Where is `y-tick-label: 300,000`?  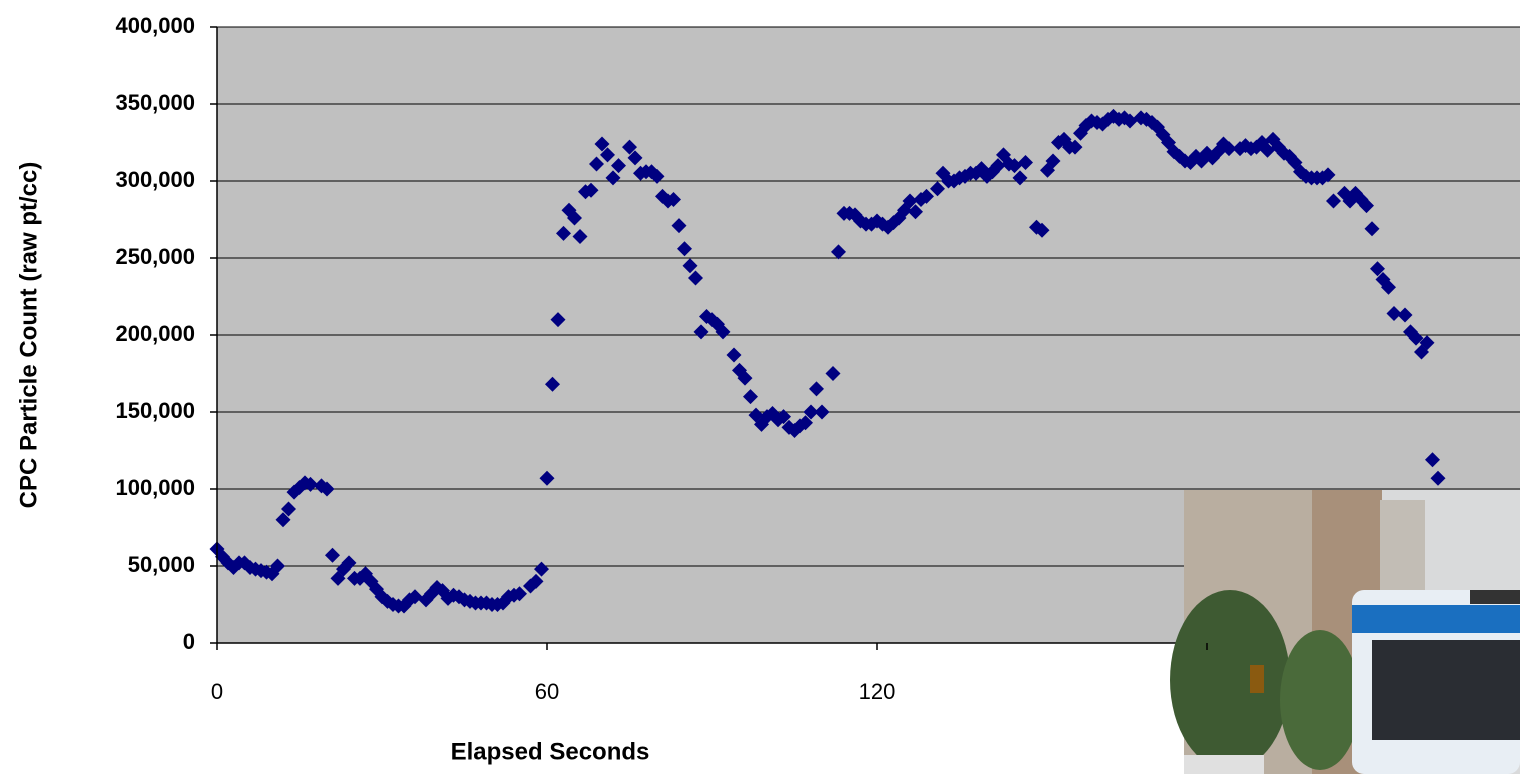
y-tick-label: 300,000 is located at coordinates (155, 179).